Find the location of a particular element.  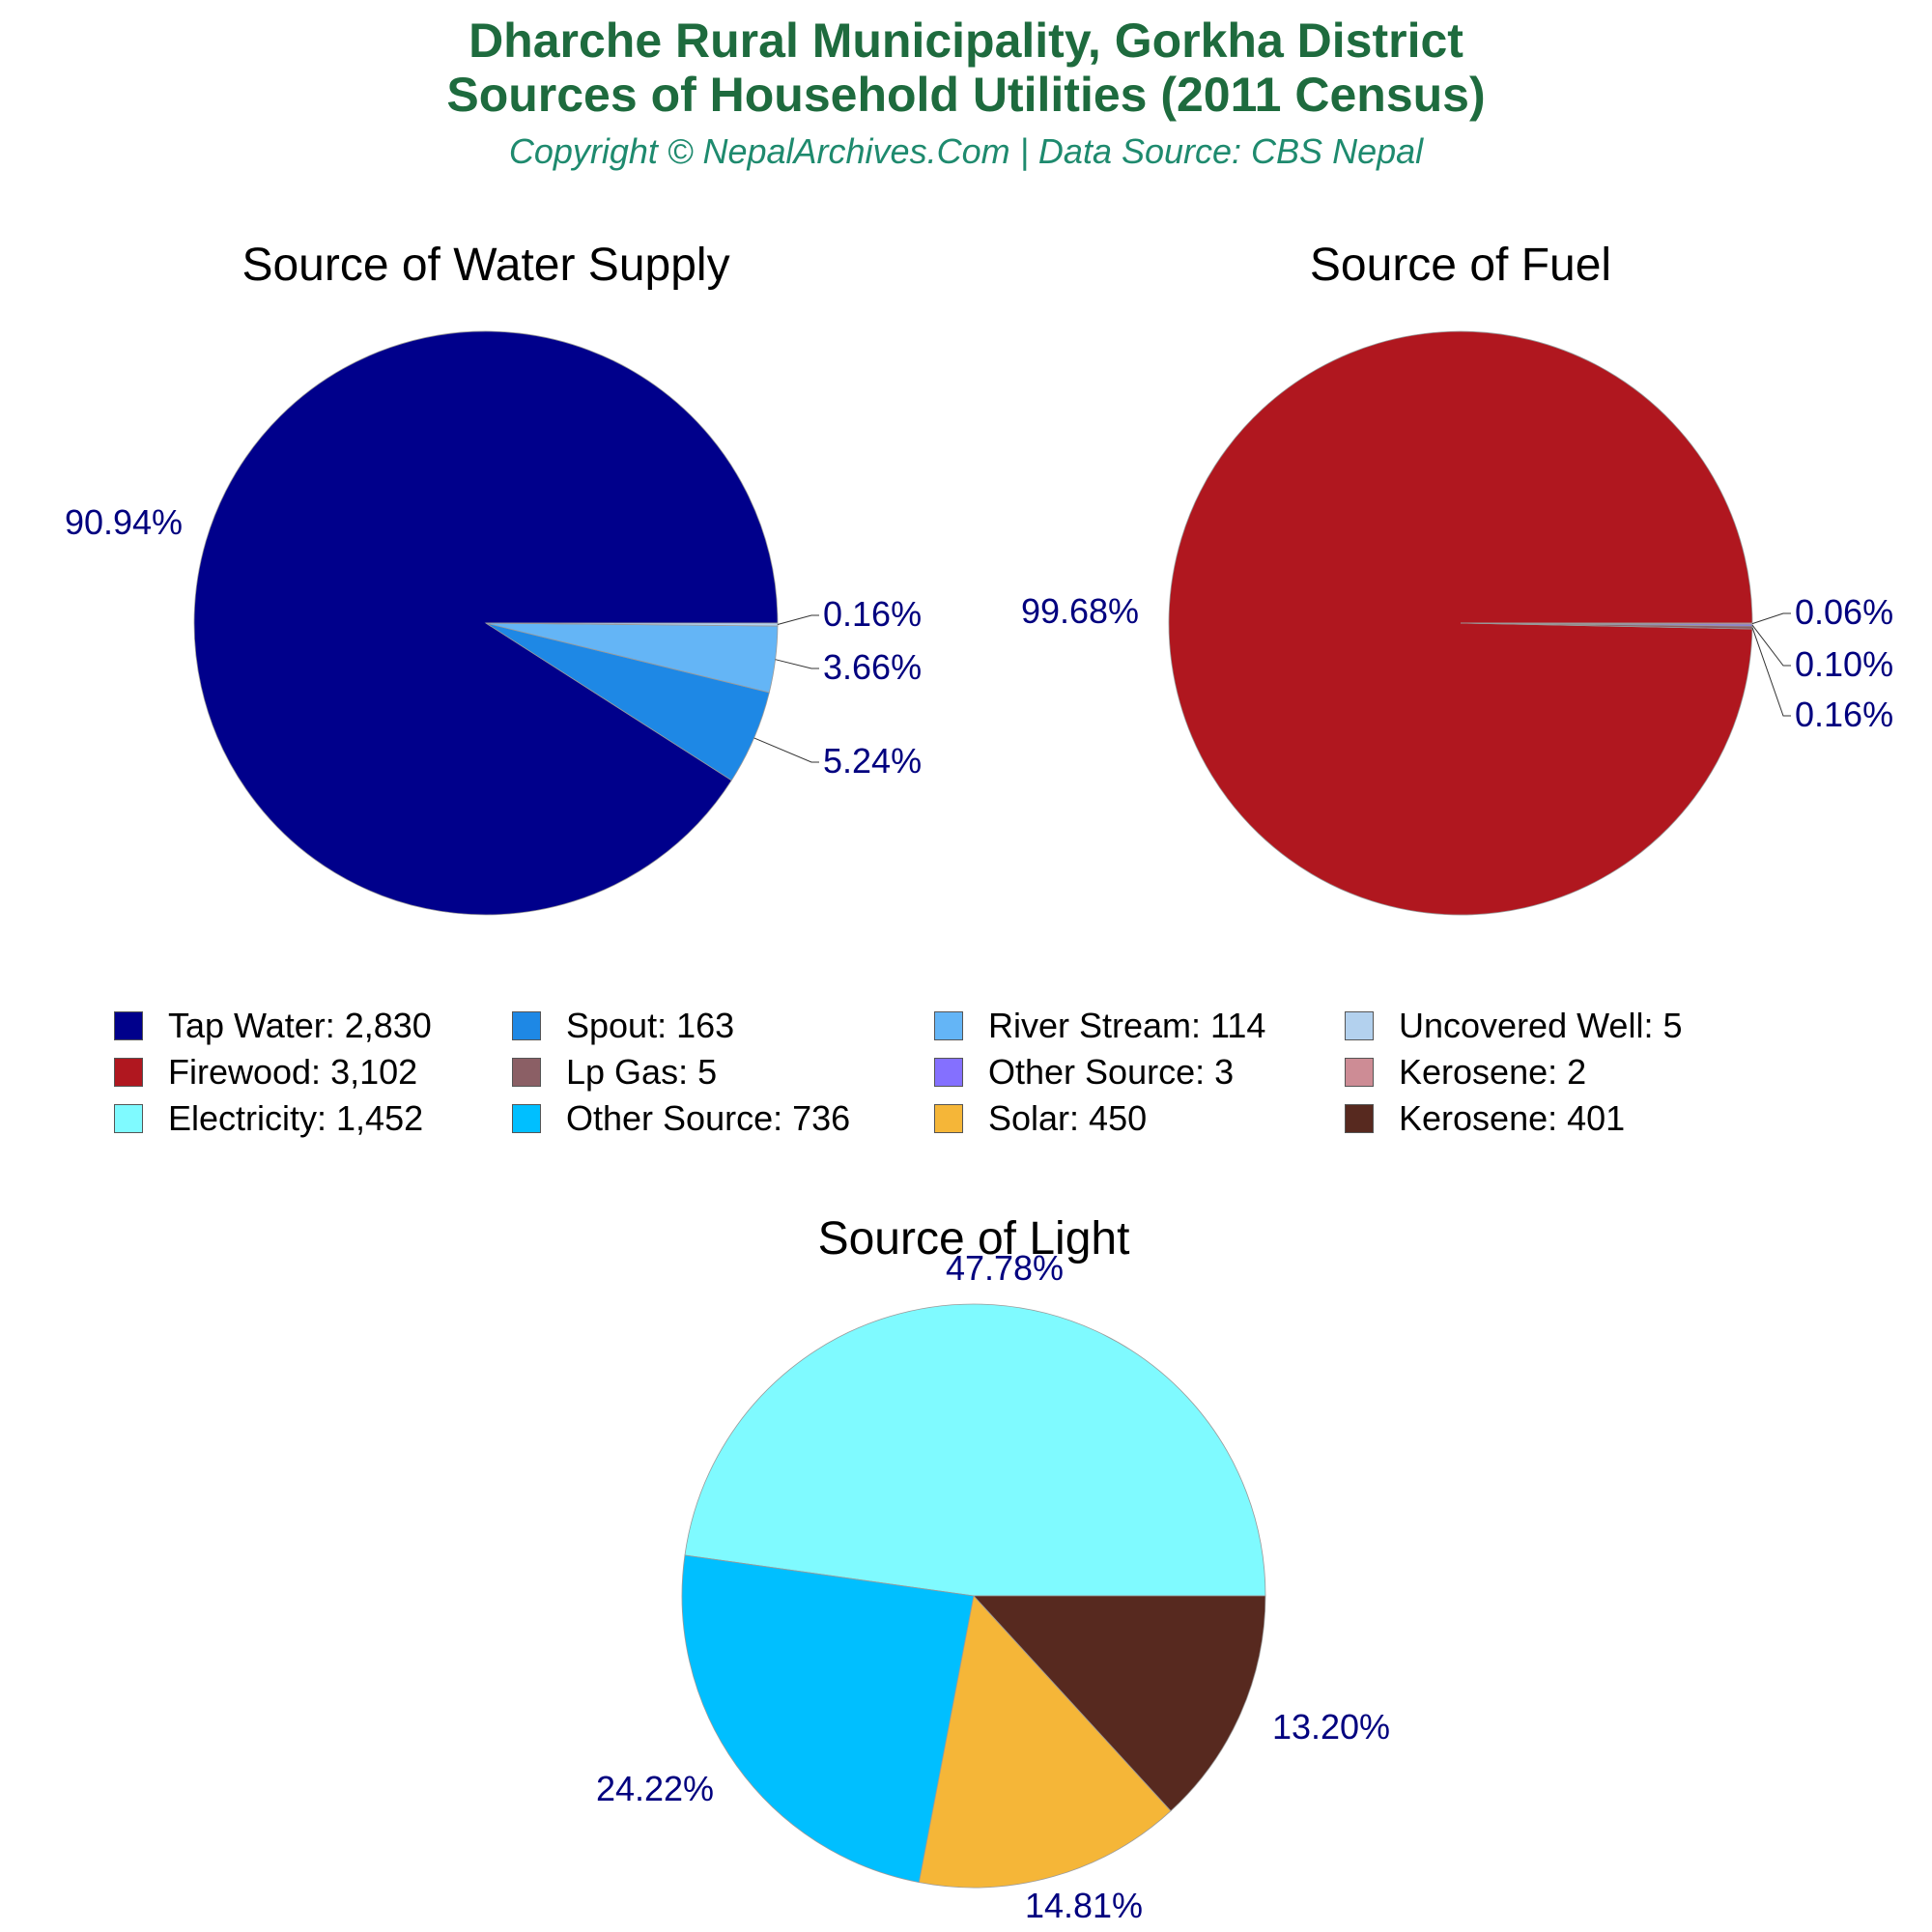

legend-label: Kerosene: 401 is located at coordinates (1512, 1118).